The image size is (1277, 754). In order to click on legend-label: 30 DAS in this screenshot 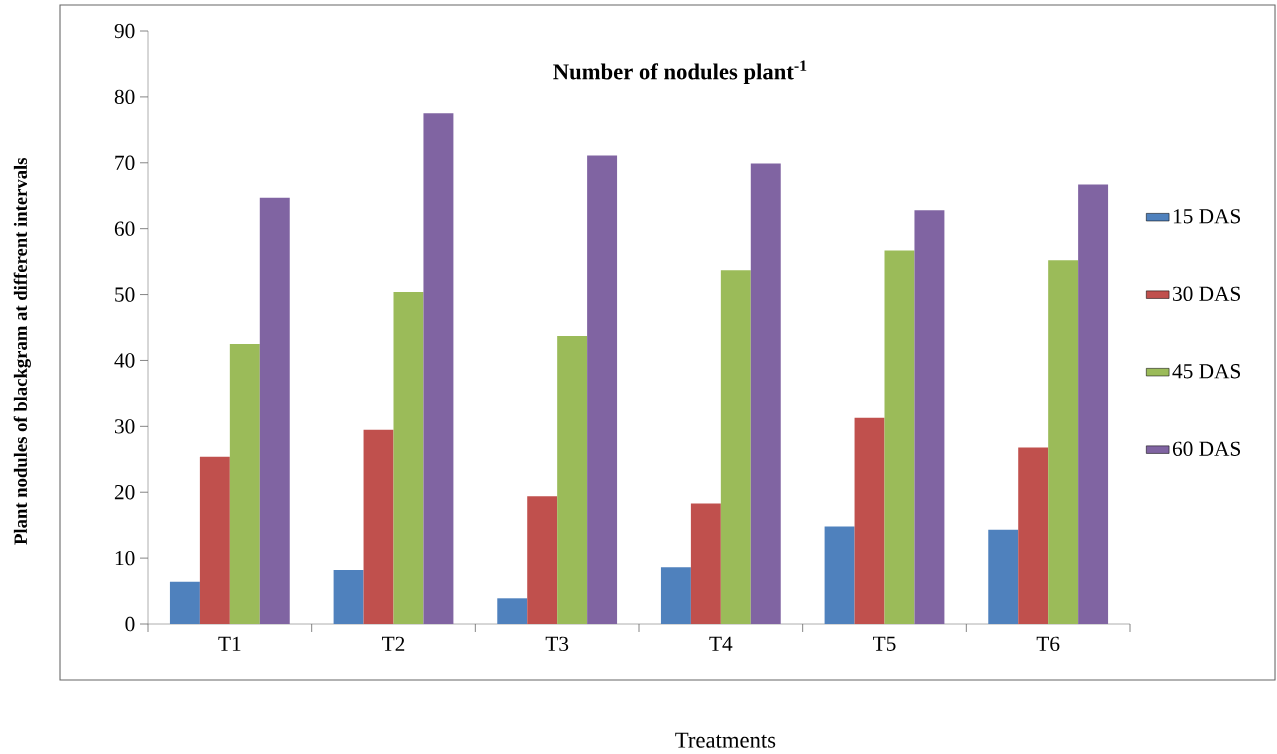, I will do `click(1206, 293)`.